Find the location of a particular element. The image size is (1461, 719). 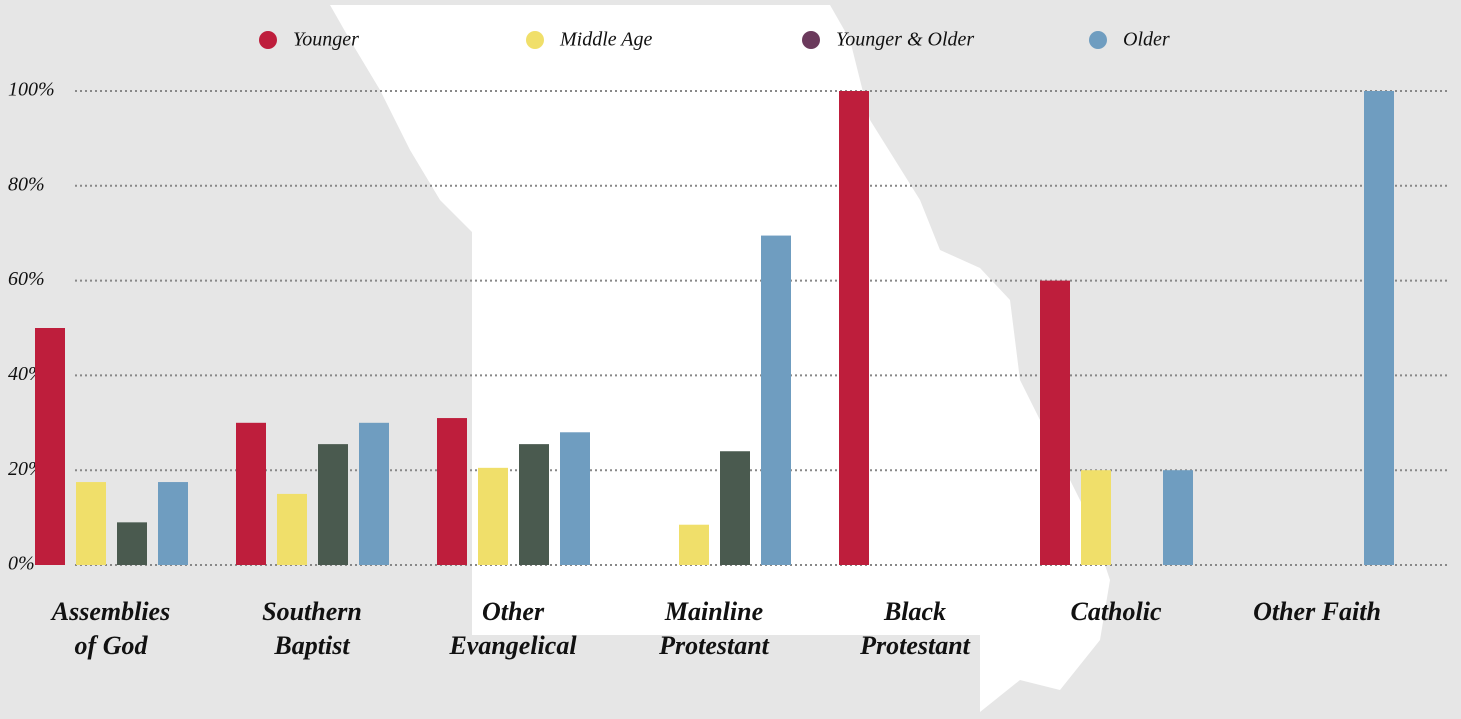

x-tick-line: of God is located at coordinates (112, 645).